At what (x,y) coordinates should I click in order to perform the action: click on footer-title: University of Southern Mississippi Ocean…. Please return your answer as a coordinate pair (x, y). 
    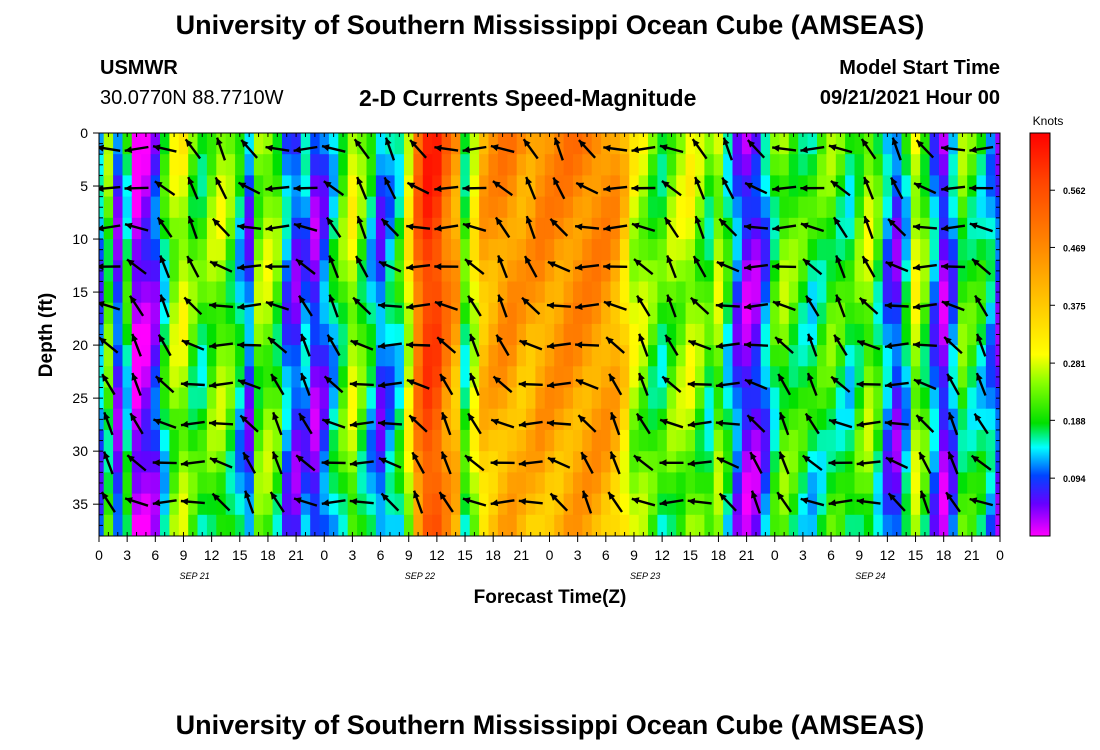
    Looking at the image, I should click on (550, 725).